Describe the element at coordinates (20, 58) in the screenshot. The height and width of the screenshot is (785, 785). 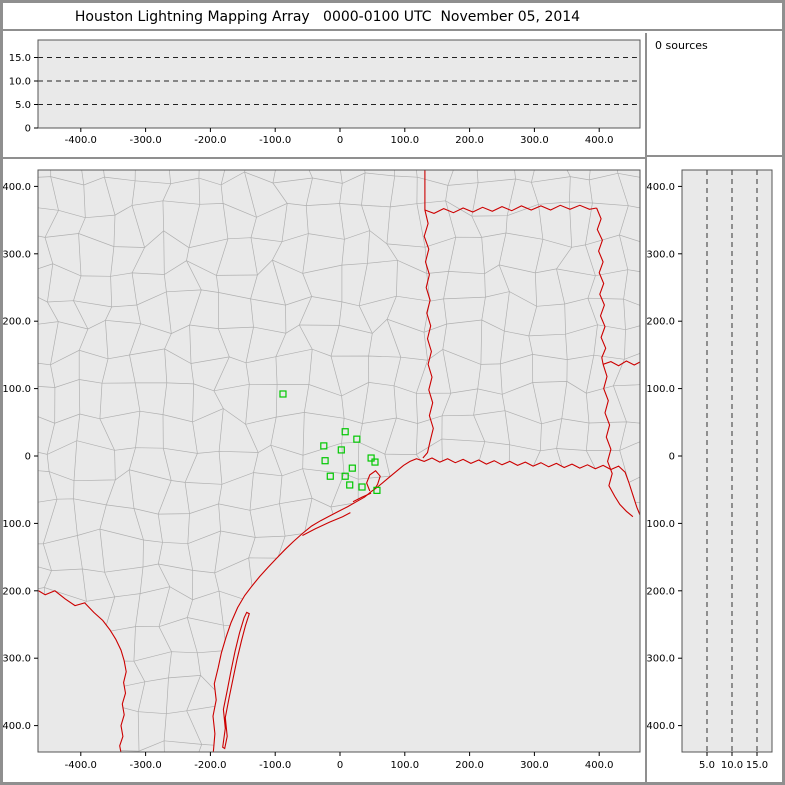
I see `y-tick-label: 15.0` at that location.